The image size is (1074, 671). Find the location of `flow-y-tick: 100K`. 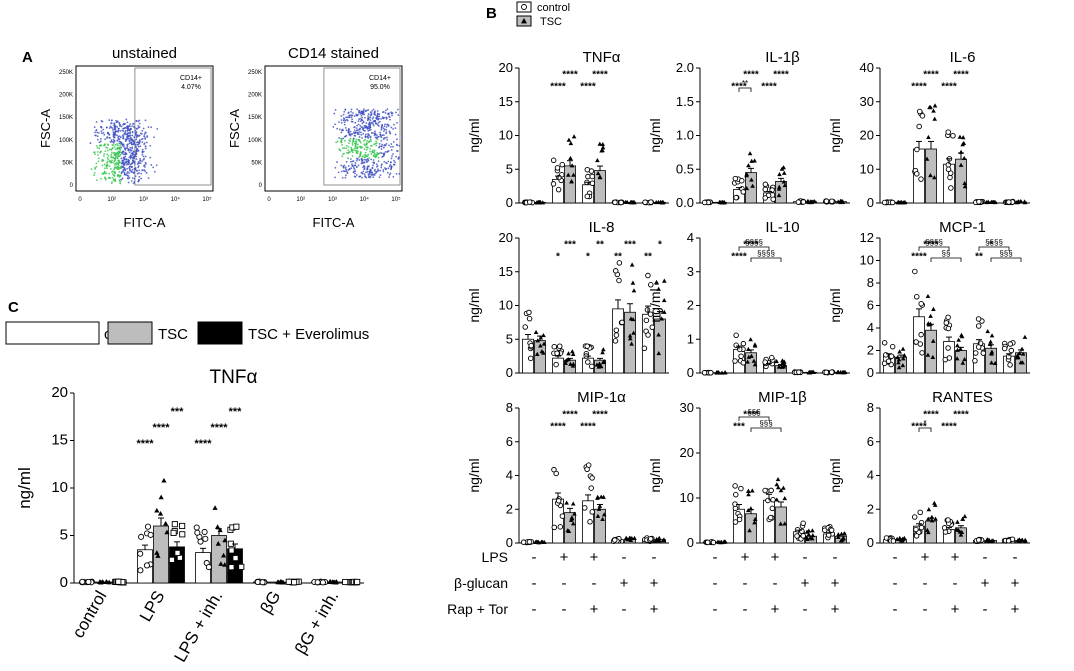

flow-y-tick: 100K is located at coordinates (255, 141).